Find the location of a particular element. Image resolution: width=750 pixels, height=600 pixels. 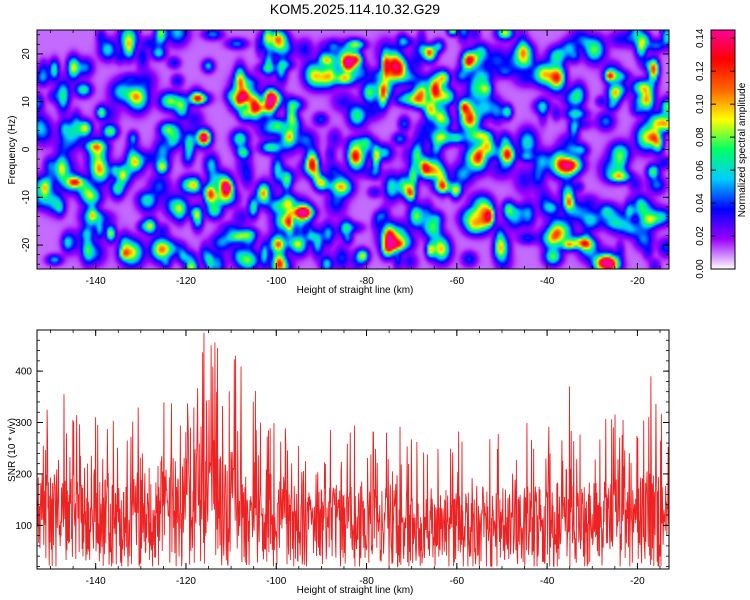

colorbar-tick-label: 0.12 is located at coordinates (700, 71).